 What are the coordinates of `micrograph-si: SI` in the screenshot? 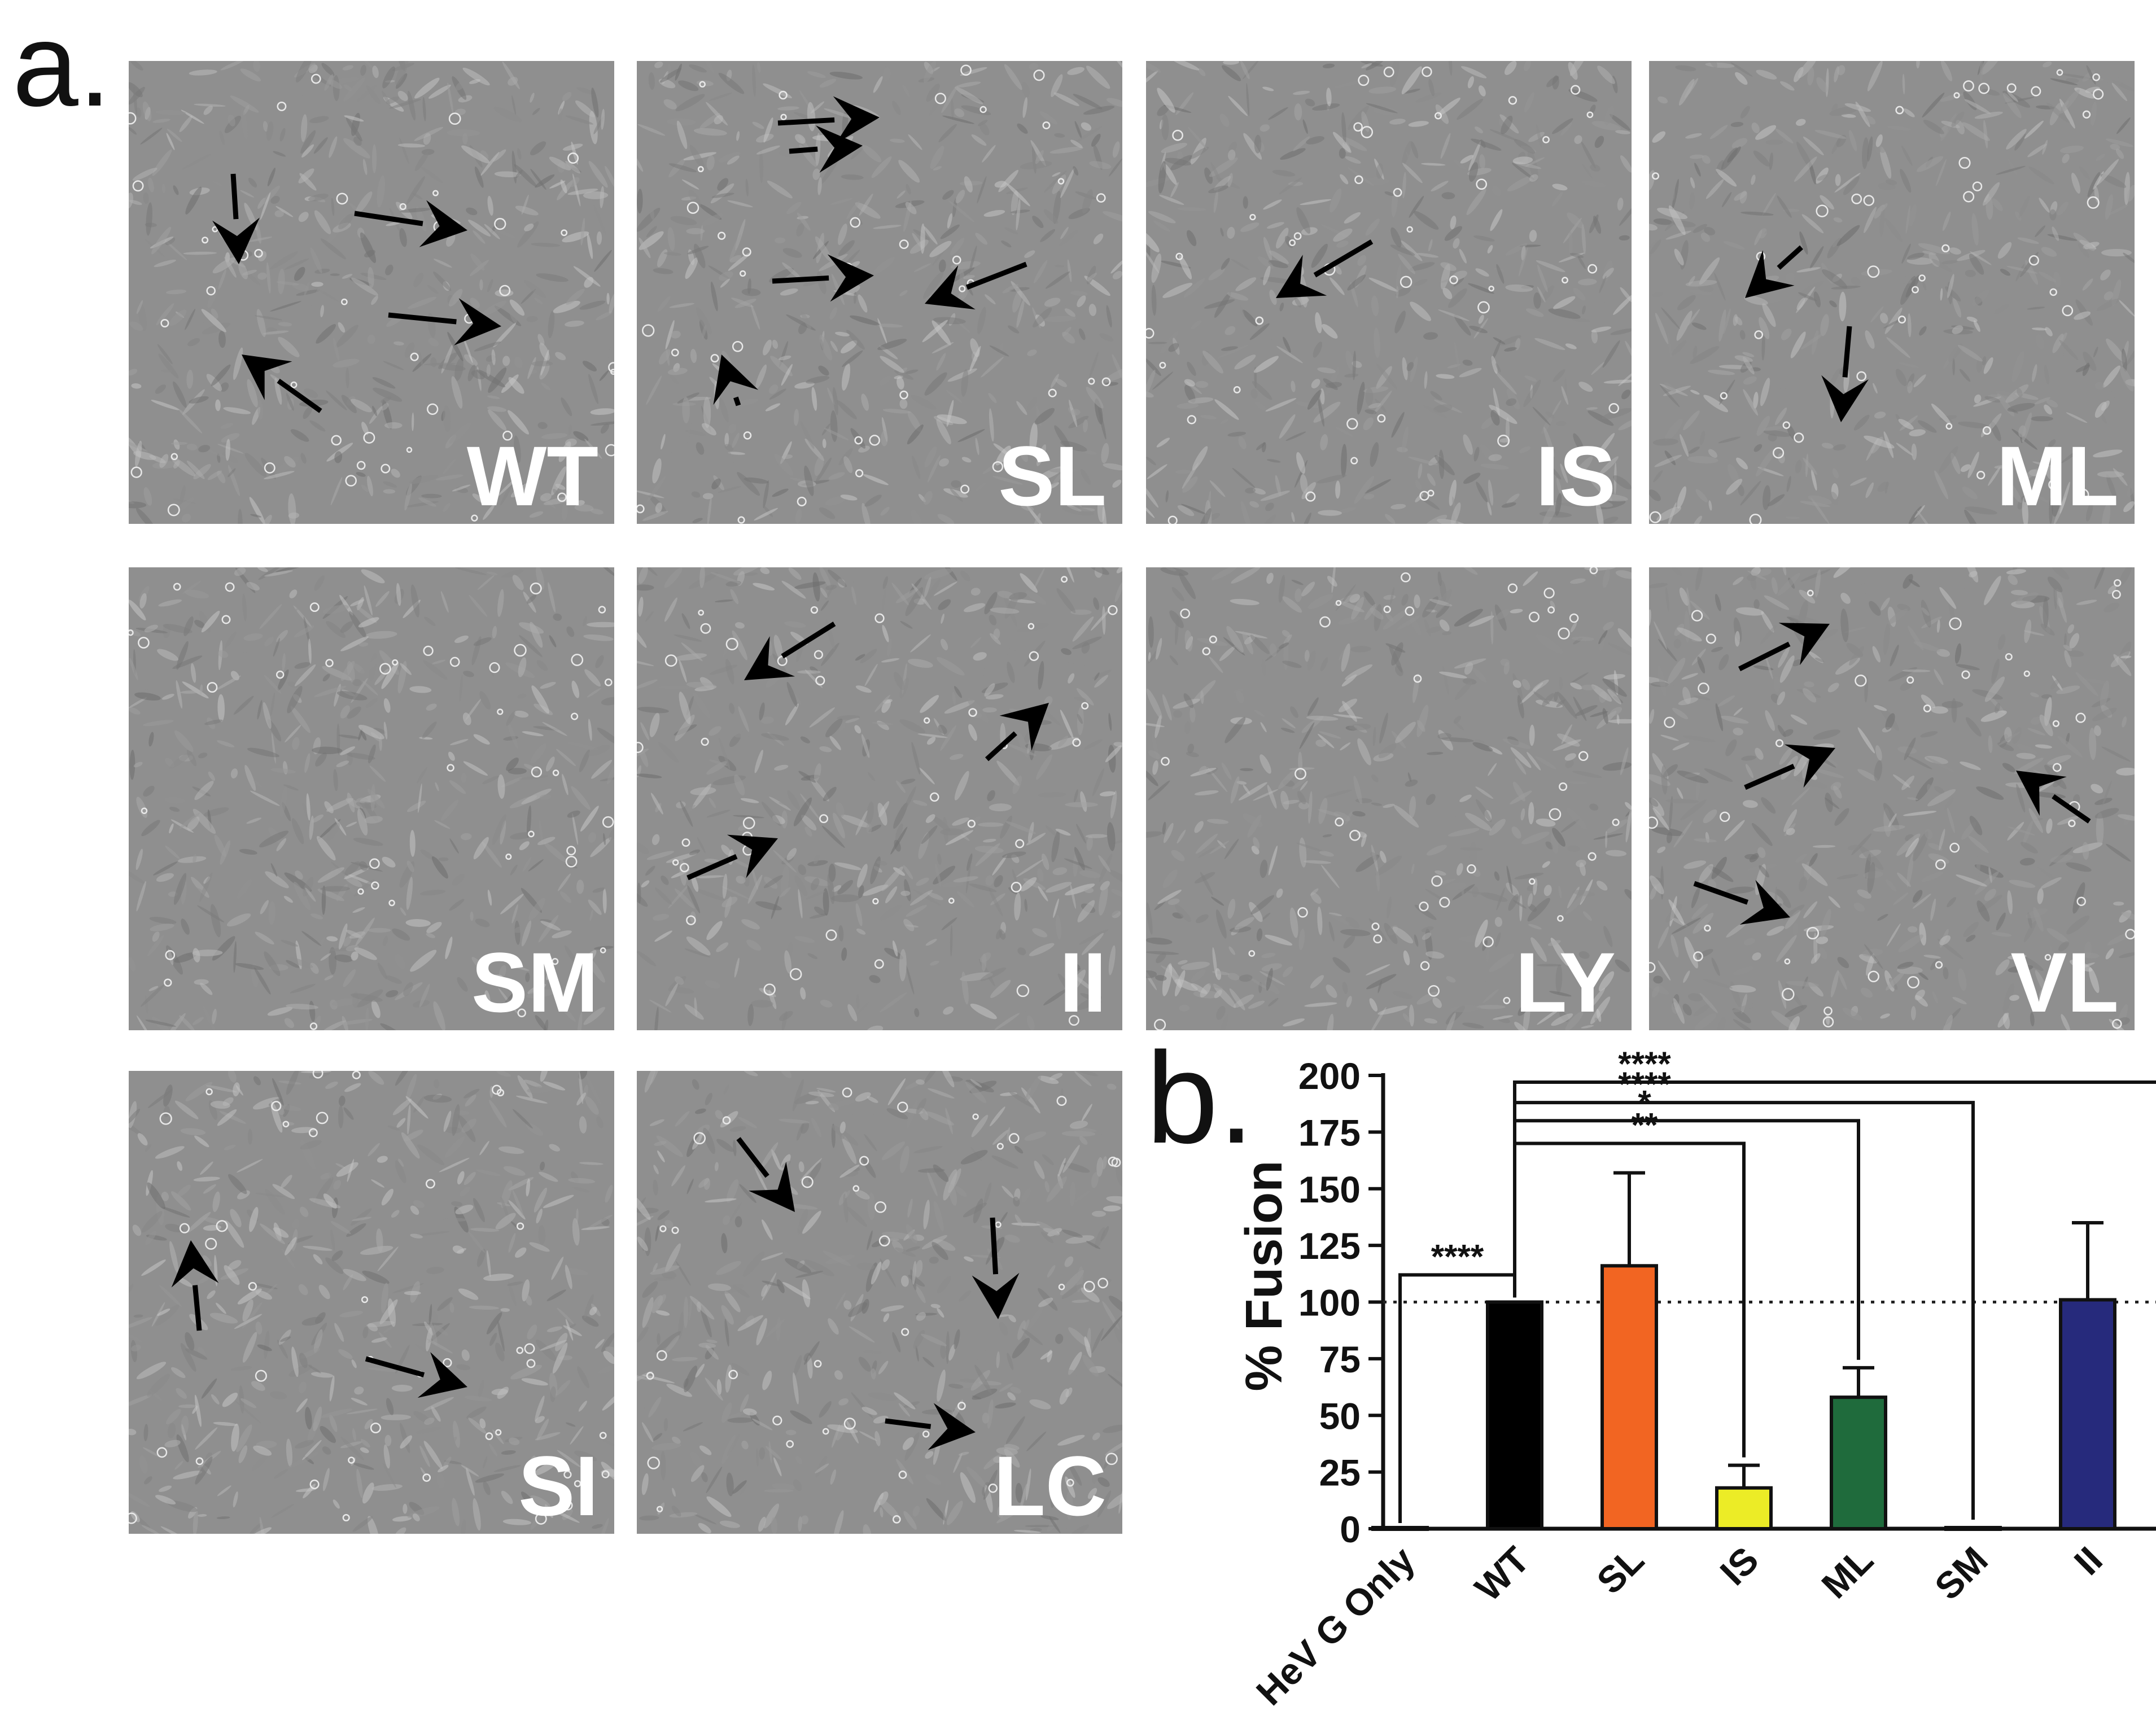 It's located at (371, 1302).